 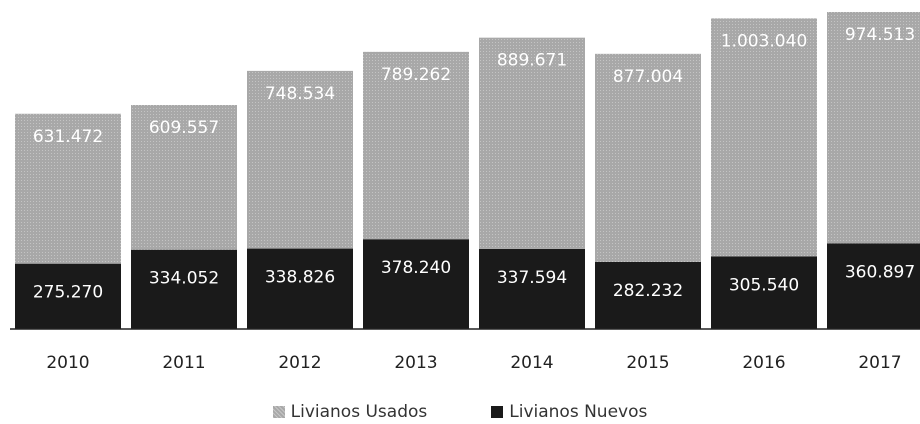 I want to click on bar-usados-2016, so click(x=764, y=137).